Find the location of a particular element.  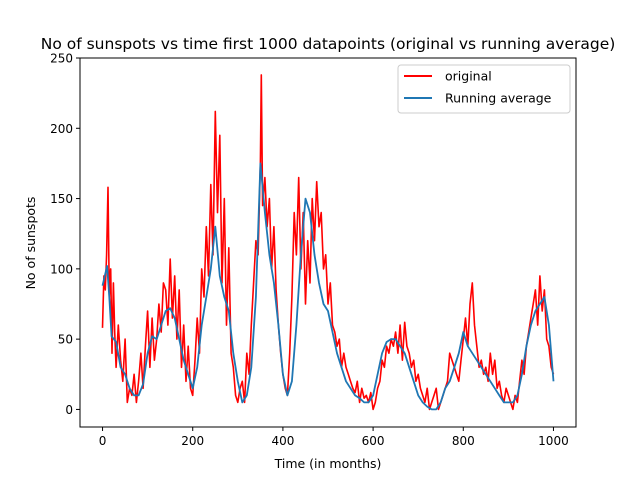

x-tick-label: 0 is located at coordinates (103, 441).